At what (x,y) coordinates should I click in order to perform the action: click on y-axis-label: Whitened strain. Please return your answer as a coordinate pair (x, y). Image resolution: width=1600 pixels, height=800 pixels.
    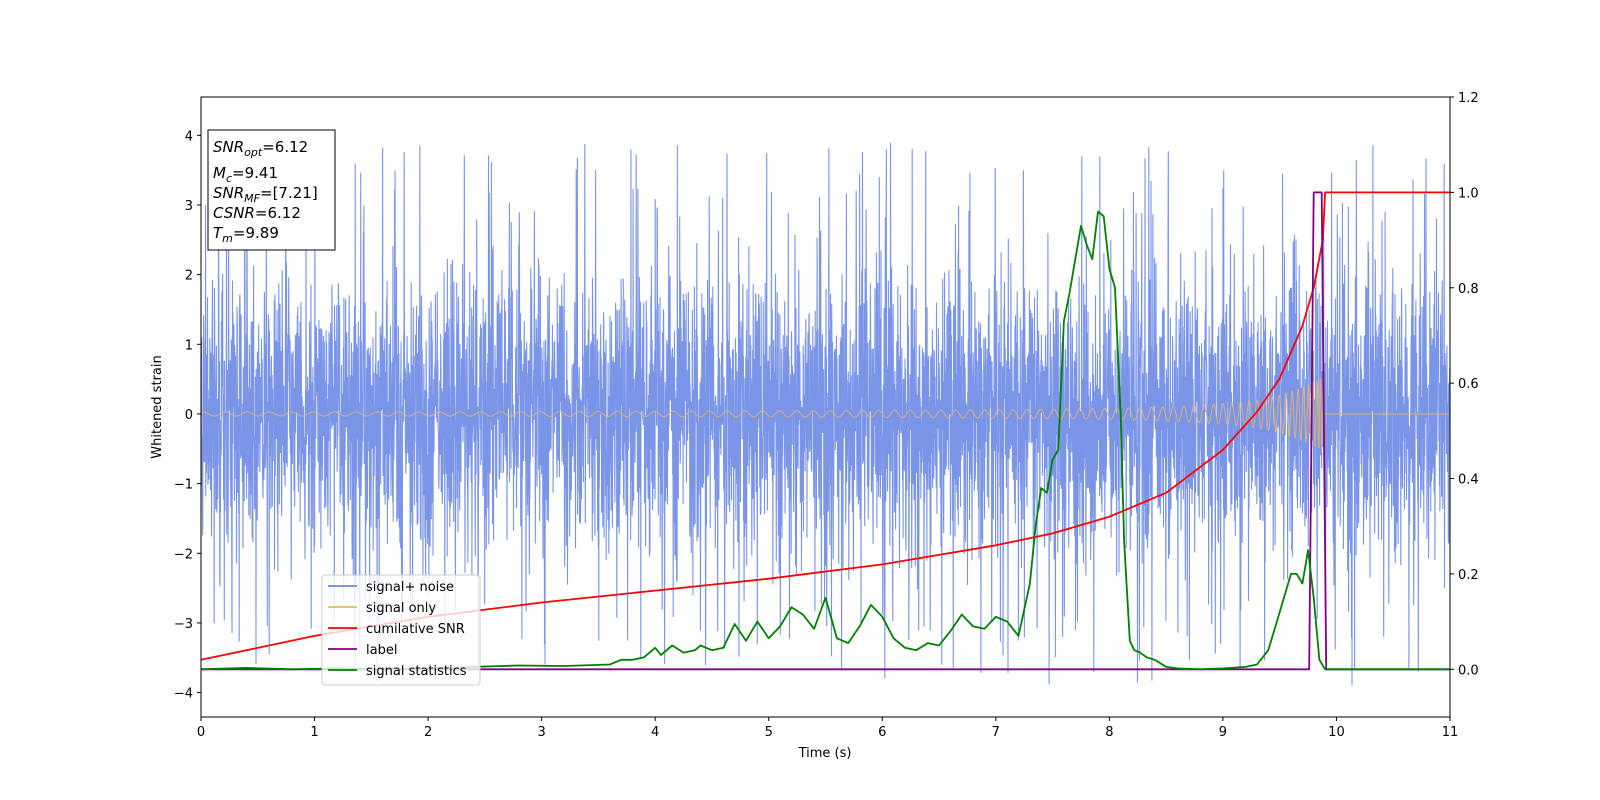
    Looking at the image, I should click on (157, 406).